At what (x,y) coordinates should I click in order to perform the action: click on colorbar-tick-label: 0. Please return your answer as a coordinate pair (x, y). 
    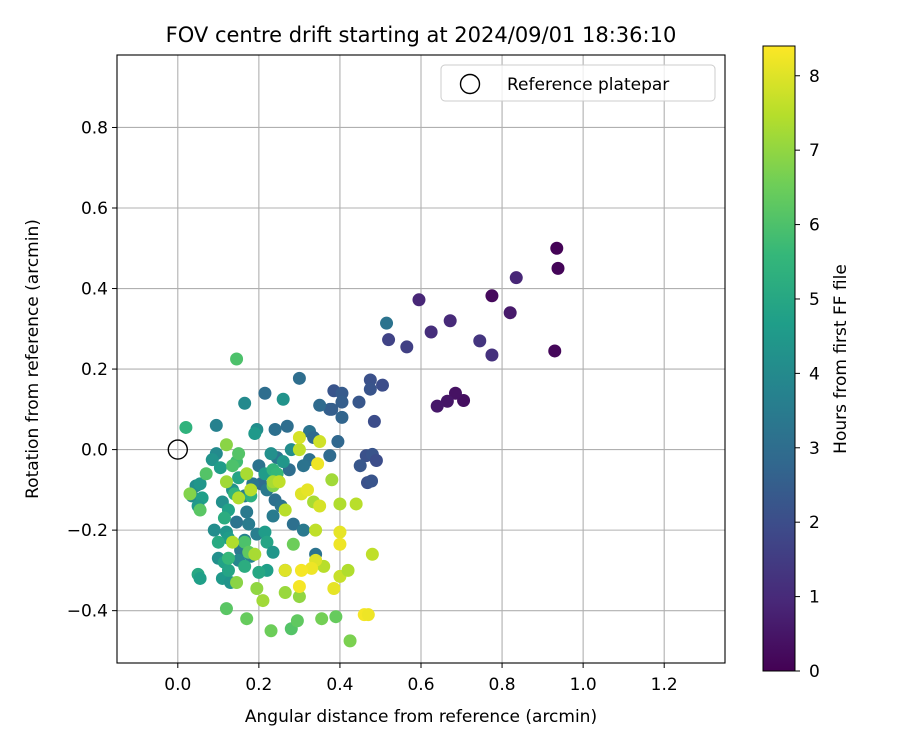
    Looking at the image, I should click on (814, 672).